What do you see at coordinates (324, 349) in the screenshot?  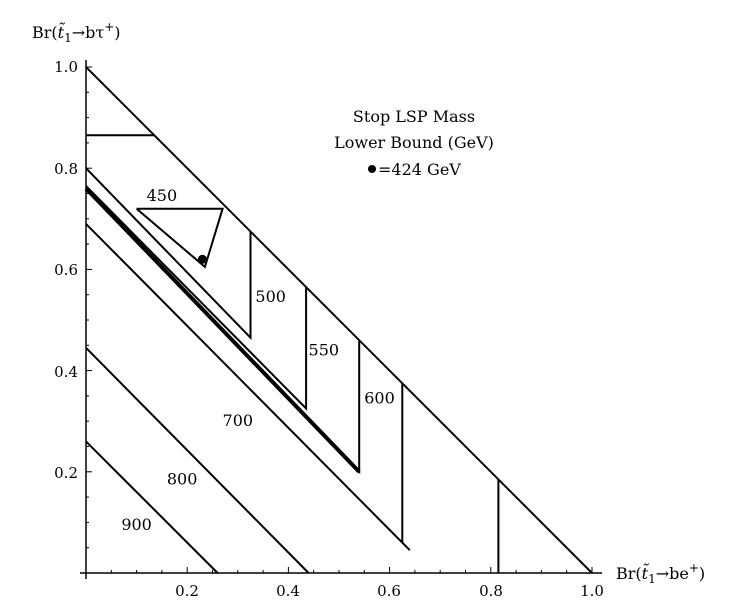 I see `contour-label-550: 550` at bounding box center [324, 349].